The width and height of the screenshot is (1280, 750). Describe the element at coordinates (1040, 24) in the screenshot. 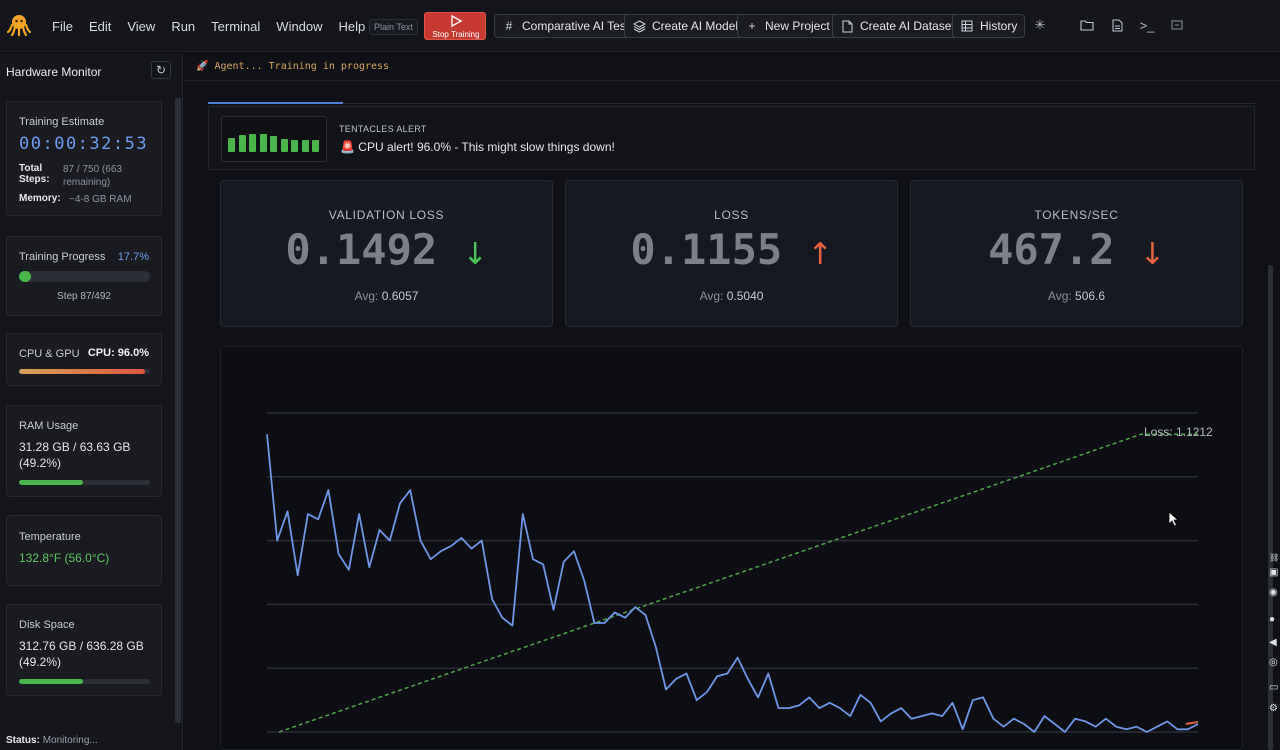

I see `sparkle-icon: ✳` at that location.